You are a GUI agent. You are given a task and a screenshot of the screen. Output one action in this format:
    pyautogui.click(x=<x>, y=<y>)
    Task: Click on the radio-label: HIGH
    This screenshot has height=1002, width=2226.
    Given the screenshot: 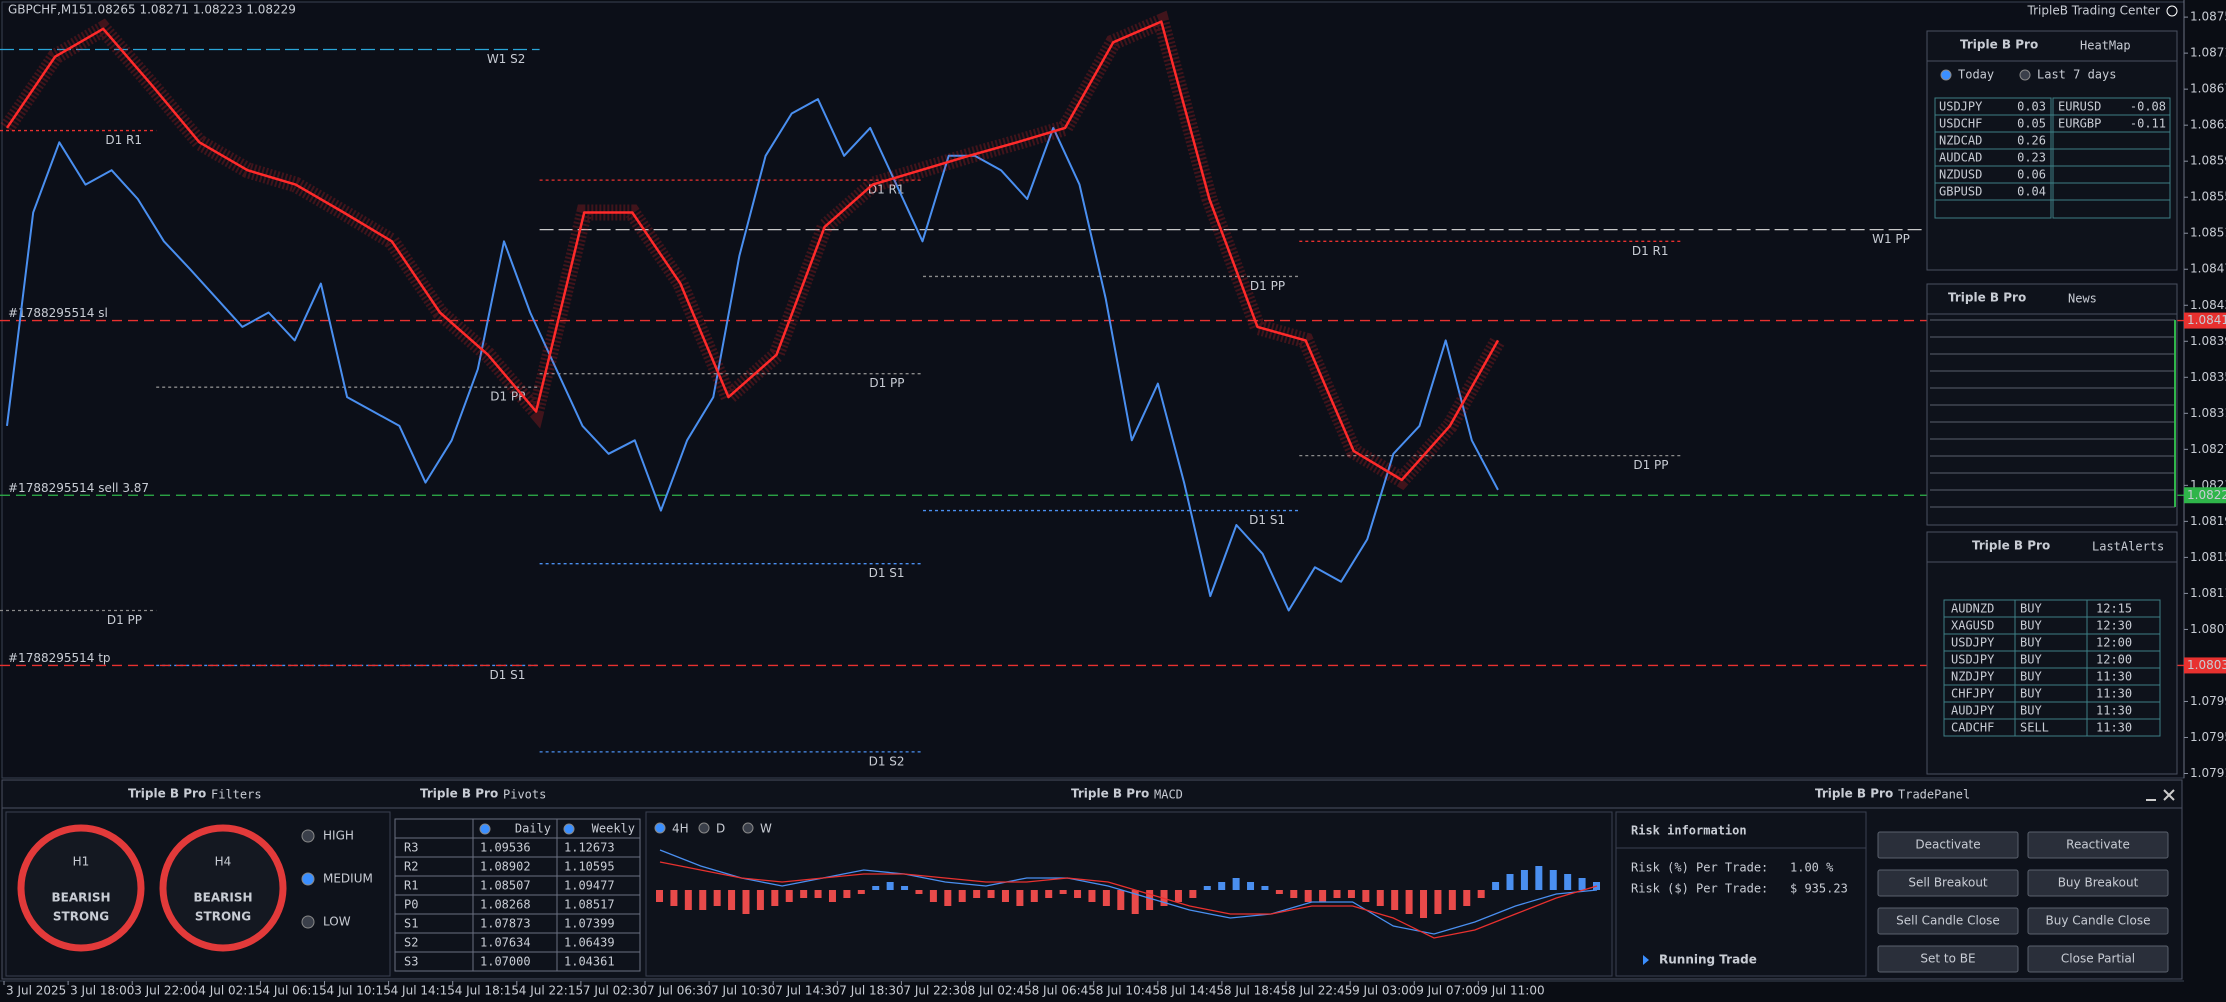 What is the action you would take?
    pyautogui.click(x=338, y=836)
    